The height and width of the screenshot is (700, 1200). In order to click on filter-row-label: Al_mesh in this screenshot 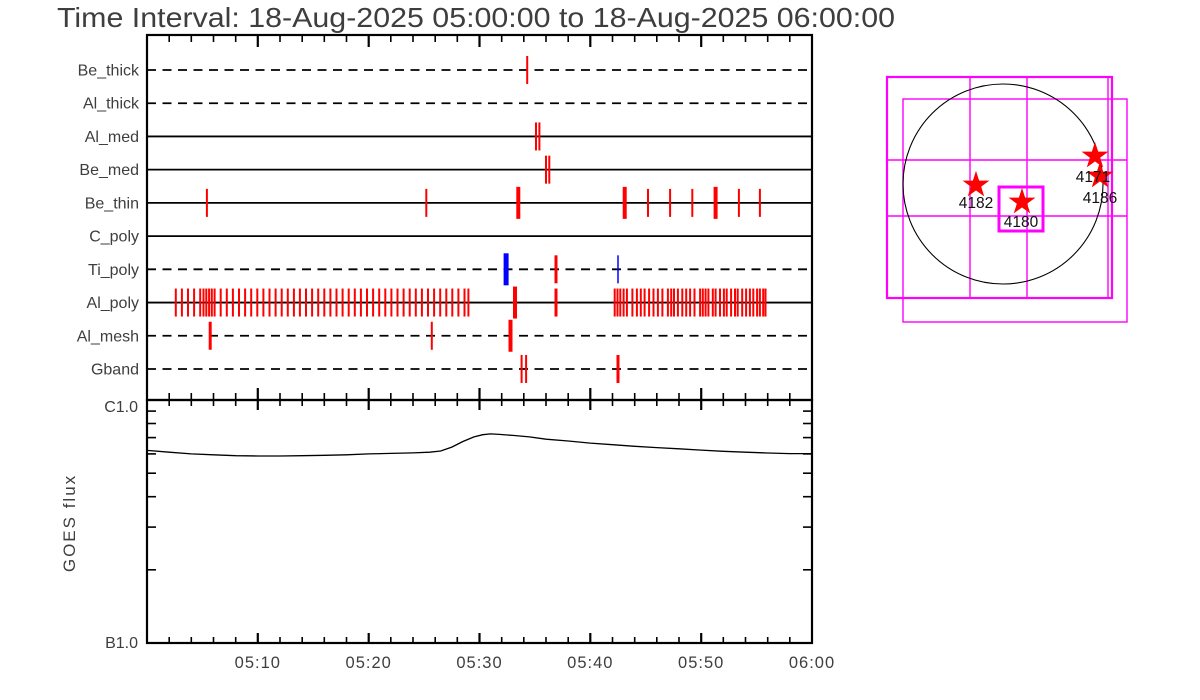, I will do `click(108, 336)`.